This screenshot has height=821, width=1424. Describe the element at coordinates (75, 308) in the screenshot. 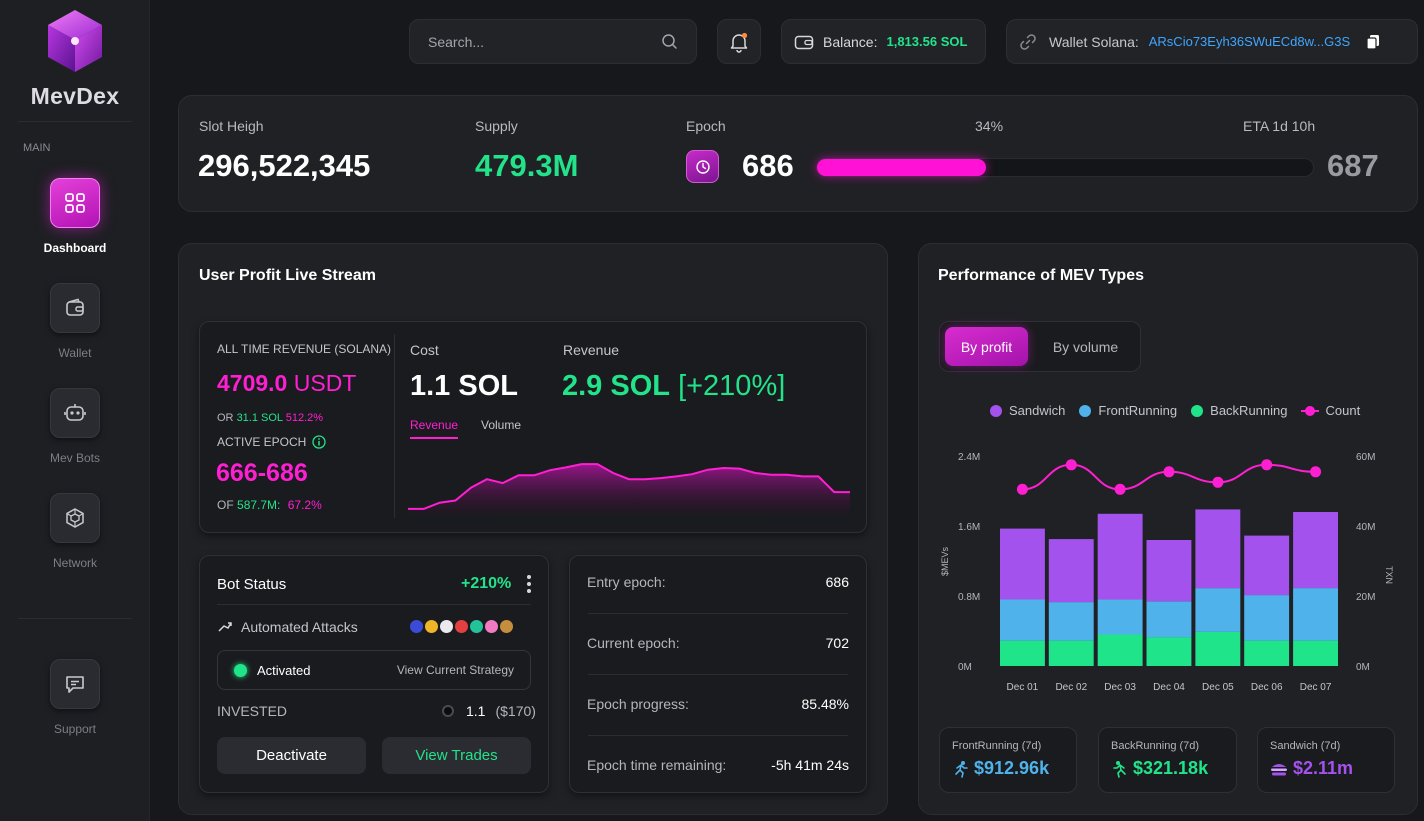

I see `wallet-button` at that location.